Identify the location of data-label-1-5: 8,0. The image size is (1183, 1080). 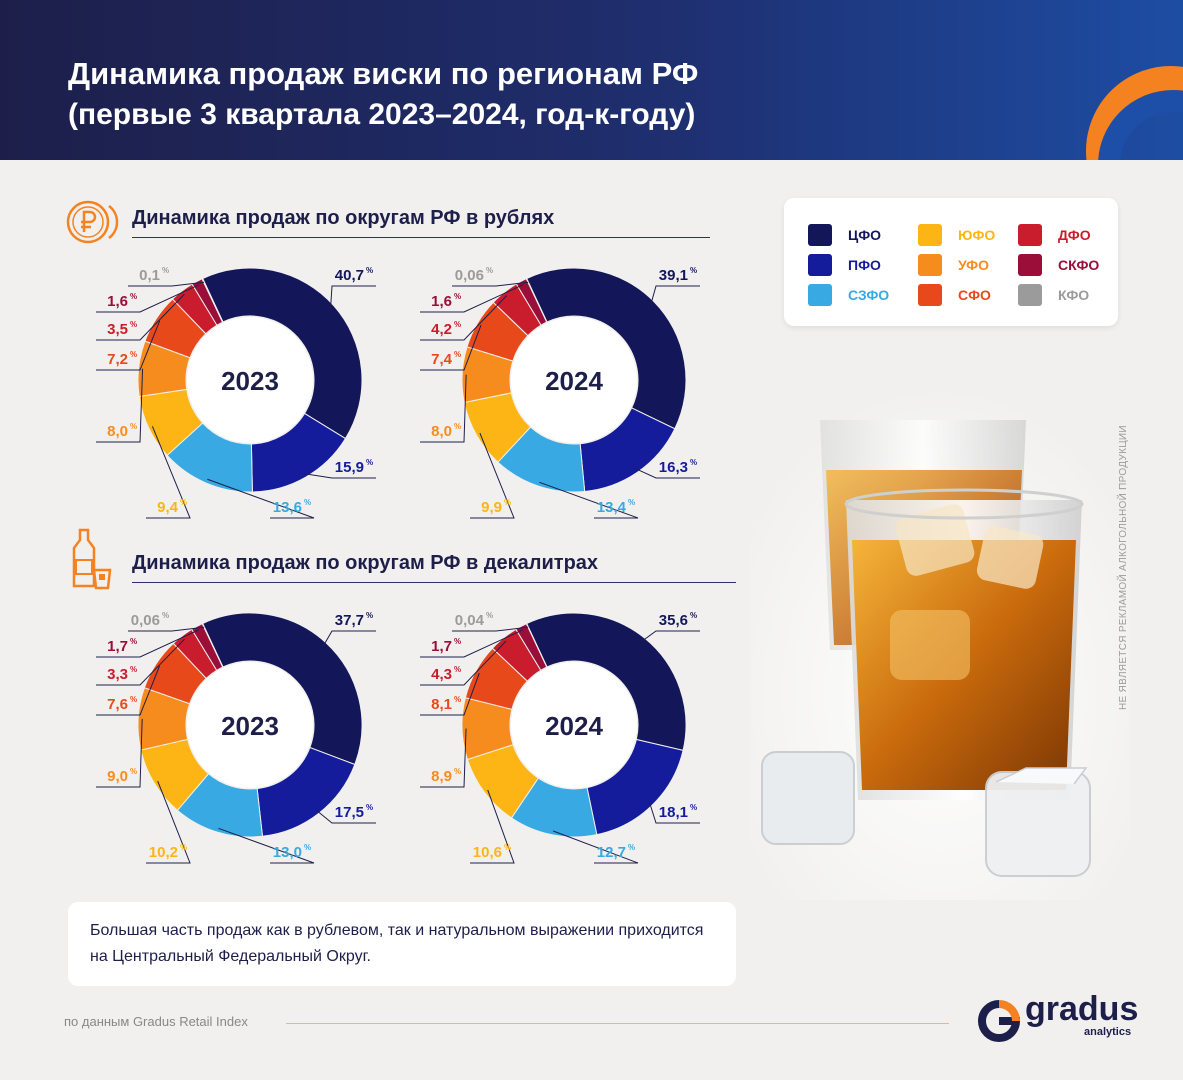
(117, 431).